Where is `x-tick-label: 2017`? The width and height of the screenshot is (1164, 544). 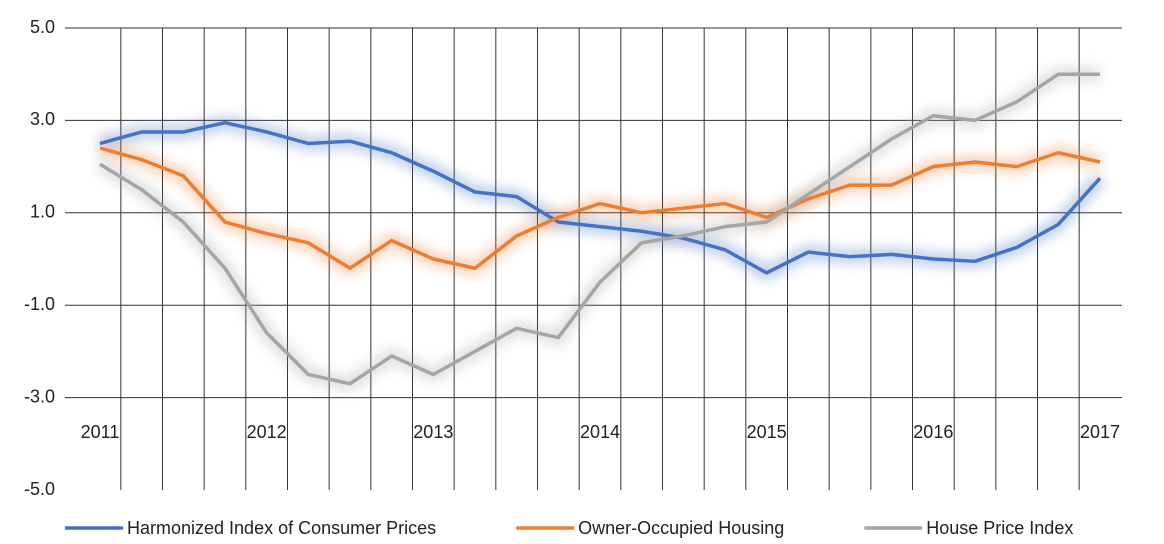 x-tick-label: 2017 is located at coordinates (1100, 432).